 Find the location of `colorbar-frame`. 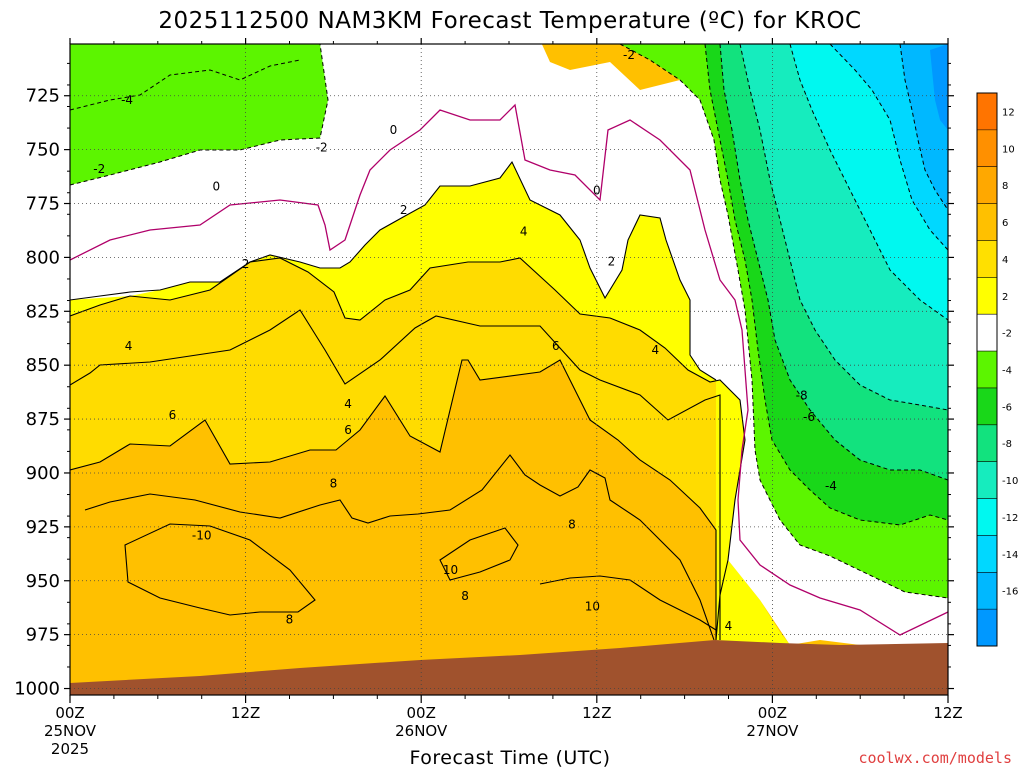

colorbar-frame is located at coordinates (987, 369).